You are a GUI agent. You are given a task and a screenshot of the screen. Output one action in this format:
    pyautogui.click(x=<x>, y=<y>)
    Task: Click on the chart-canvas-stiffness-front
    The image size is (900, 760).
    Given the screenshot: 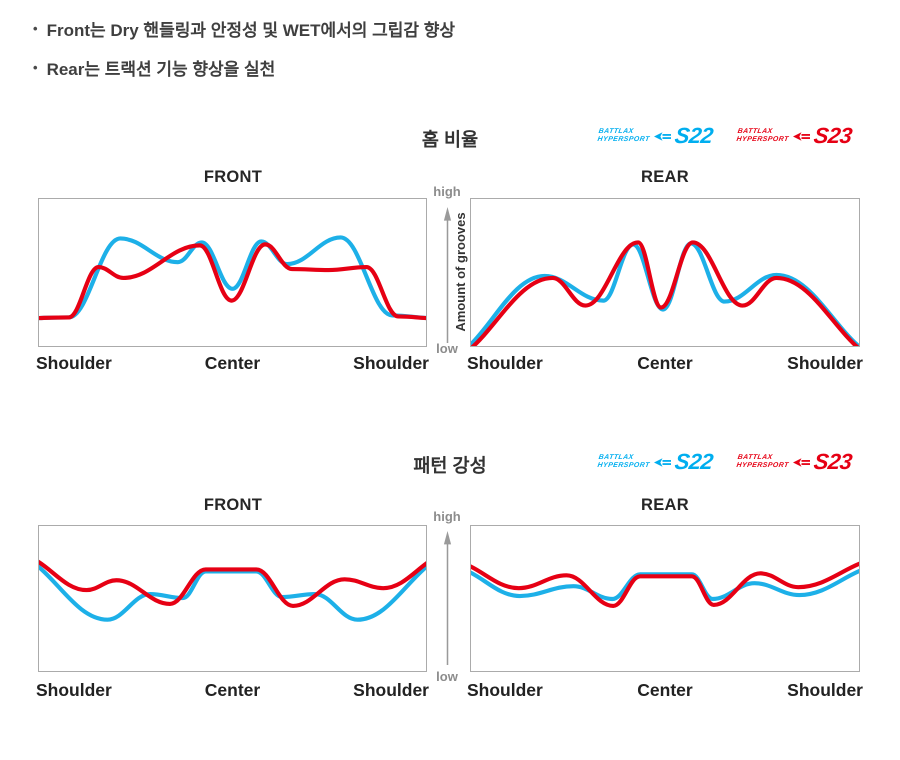 What is the action you would take?
    pyautogui.click(x=232, y=590)
    